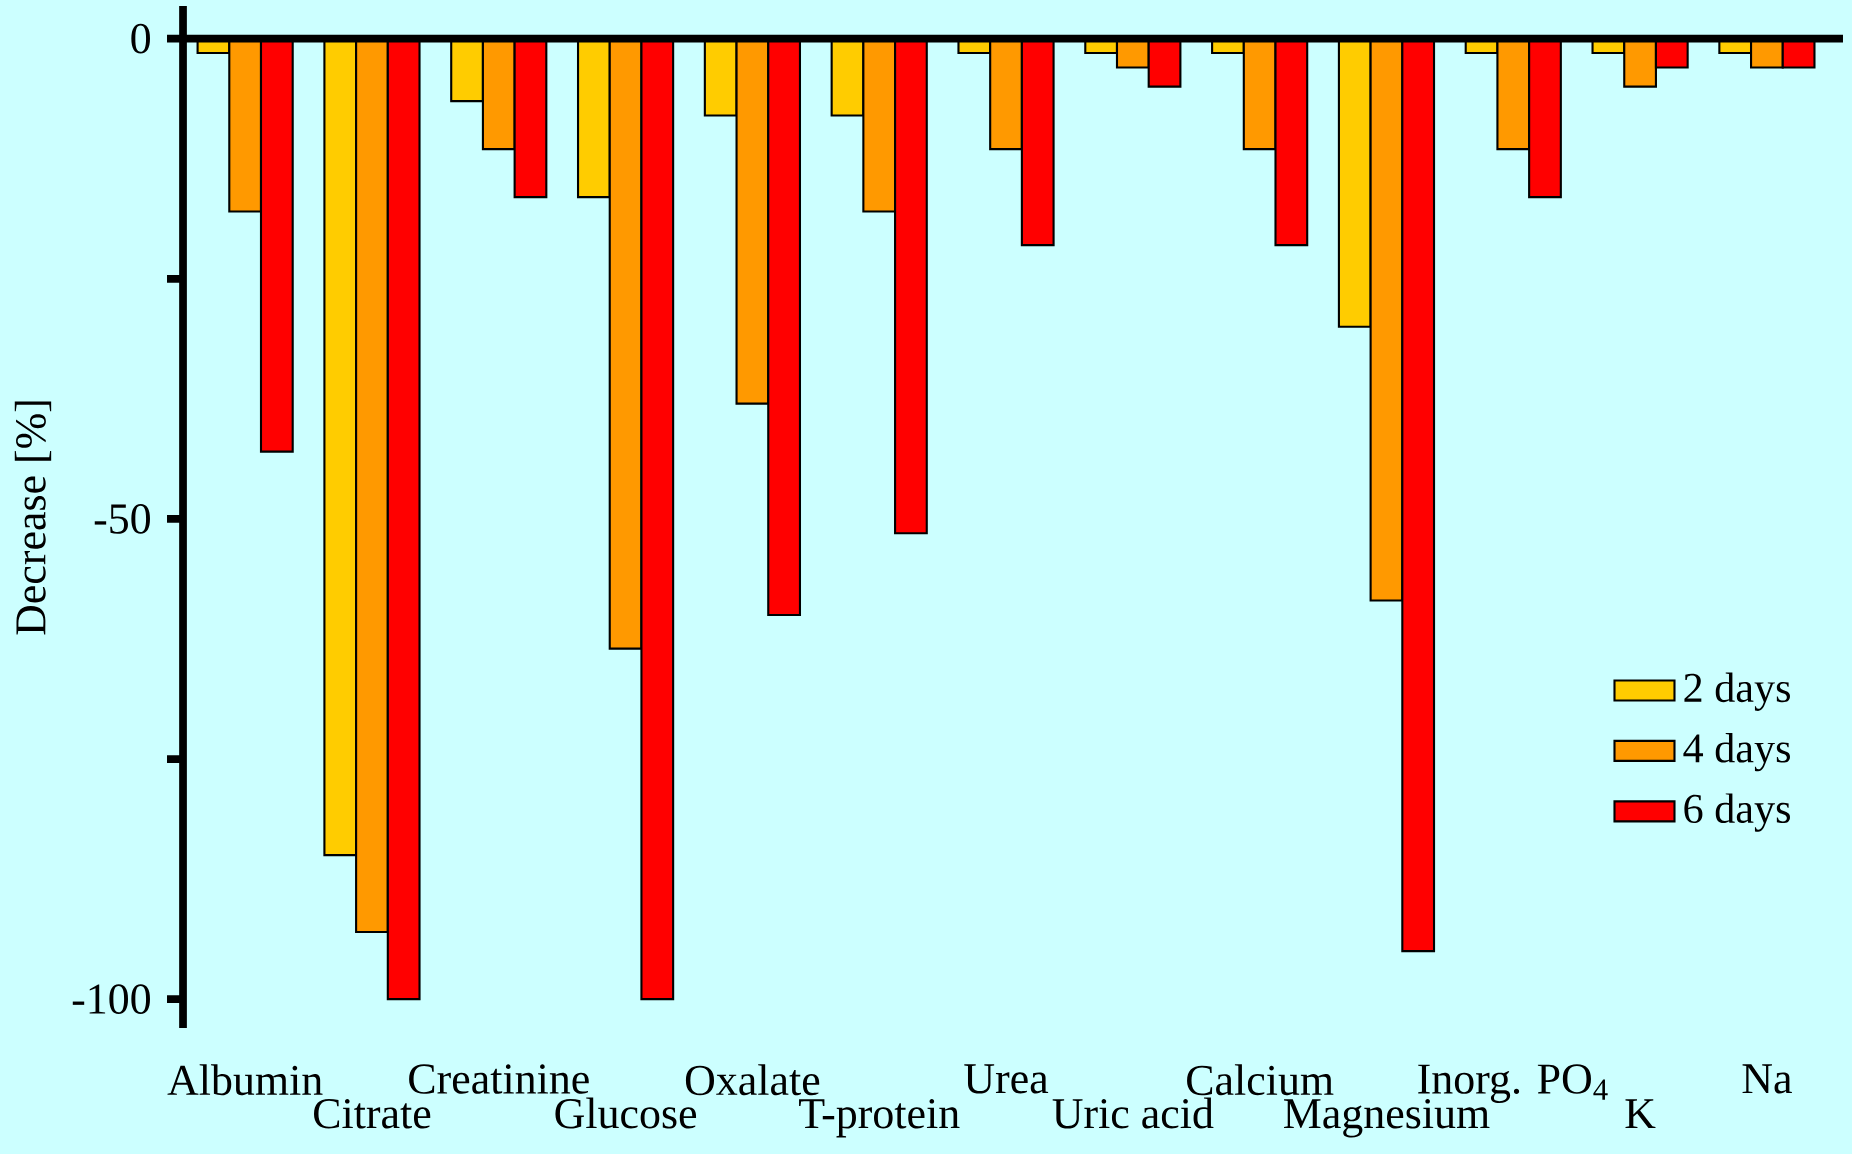 Image resolution: width=1852 pixels, height=1154 pixels. I want to click on y-tick-label: -100, so click(111, 999).